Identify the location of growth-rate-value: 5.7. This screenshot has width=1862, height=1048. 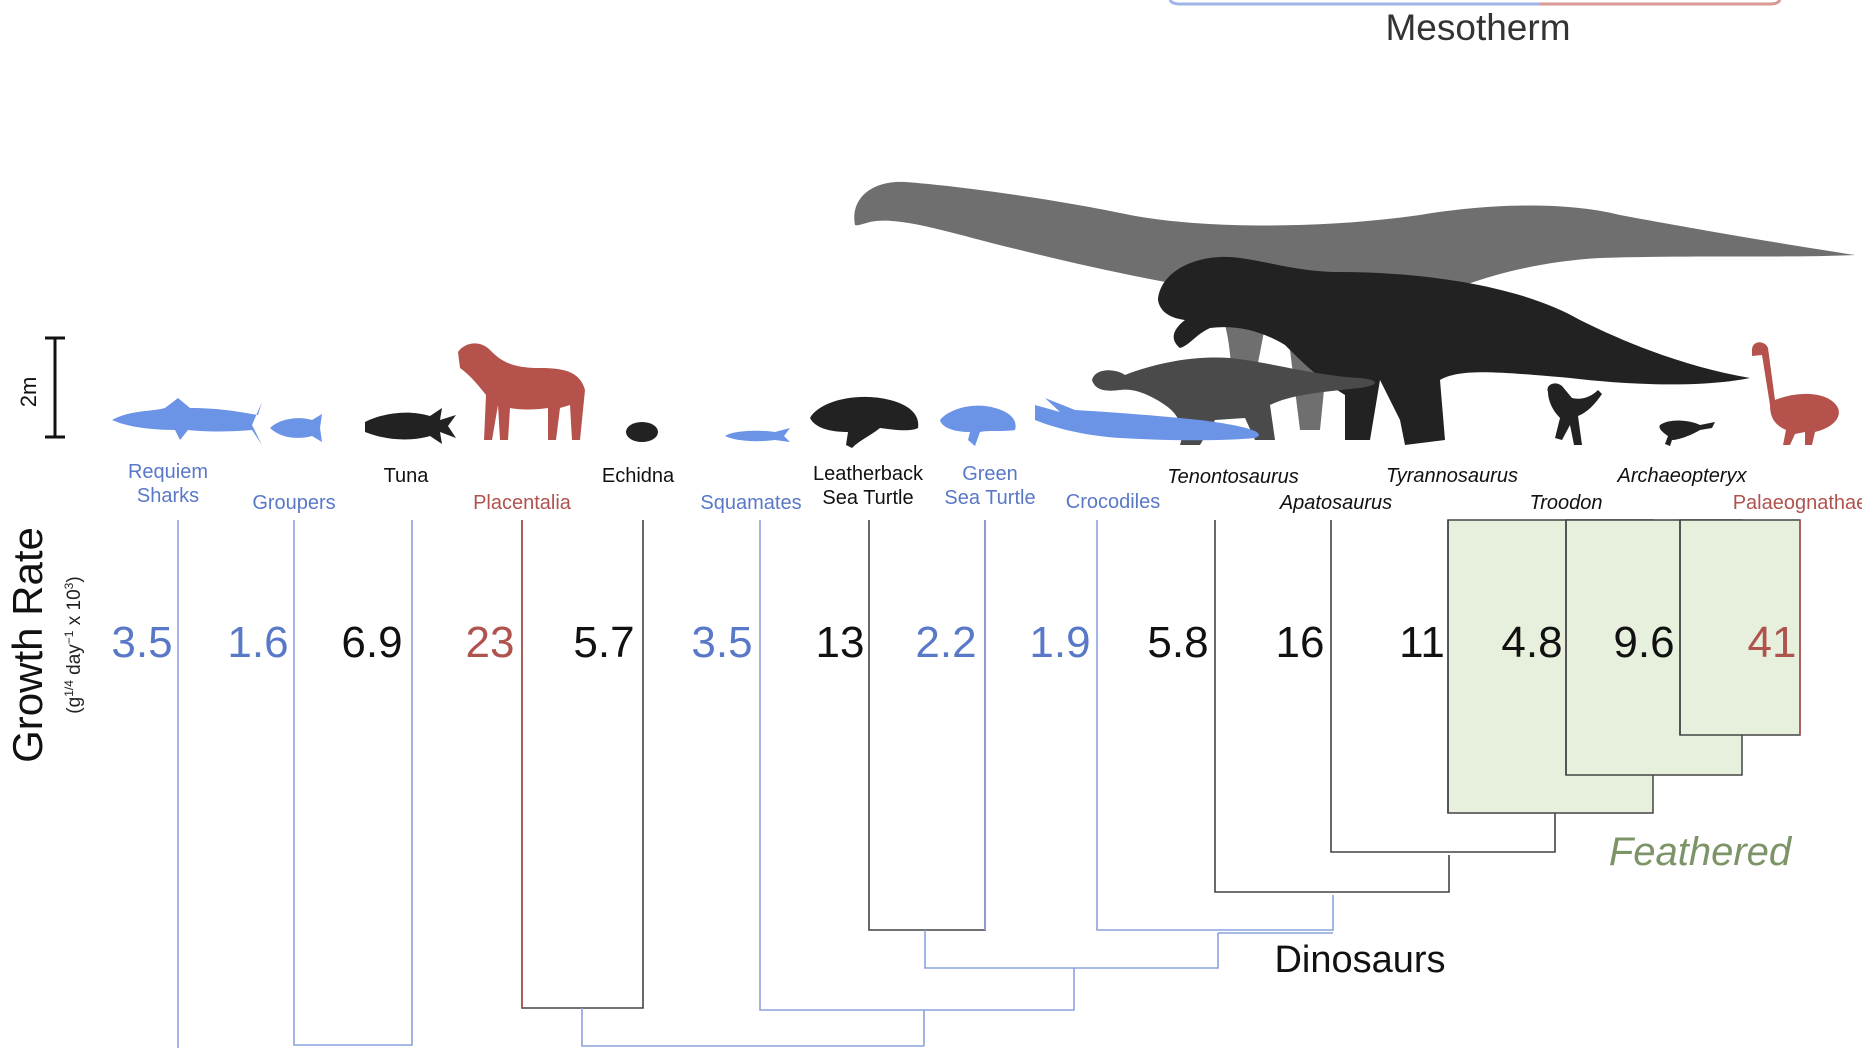
(603, 642).